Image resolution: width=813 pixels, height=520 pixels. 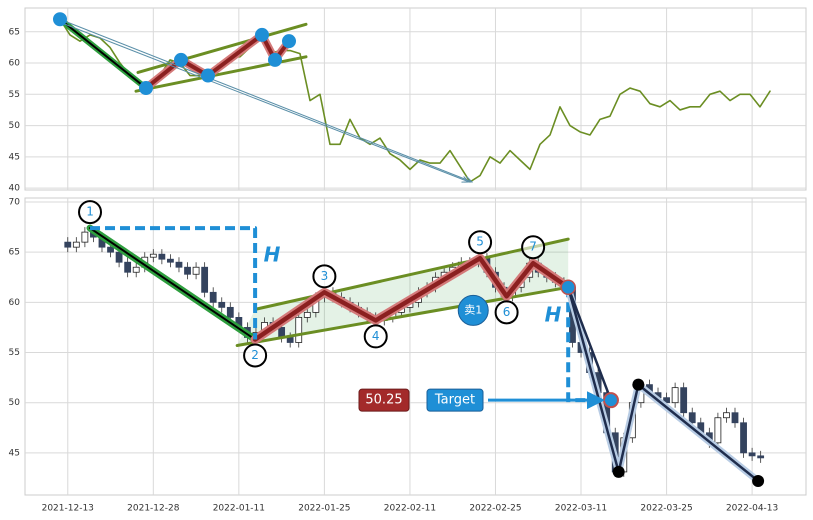 I want to click on pivot-label: 7, so click(x=533, y=247).